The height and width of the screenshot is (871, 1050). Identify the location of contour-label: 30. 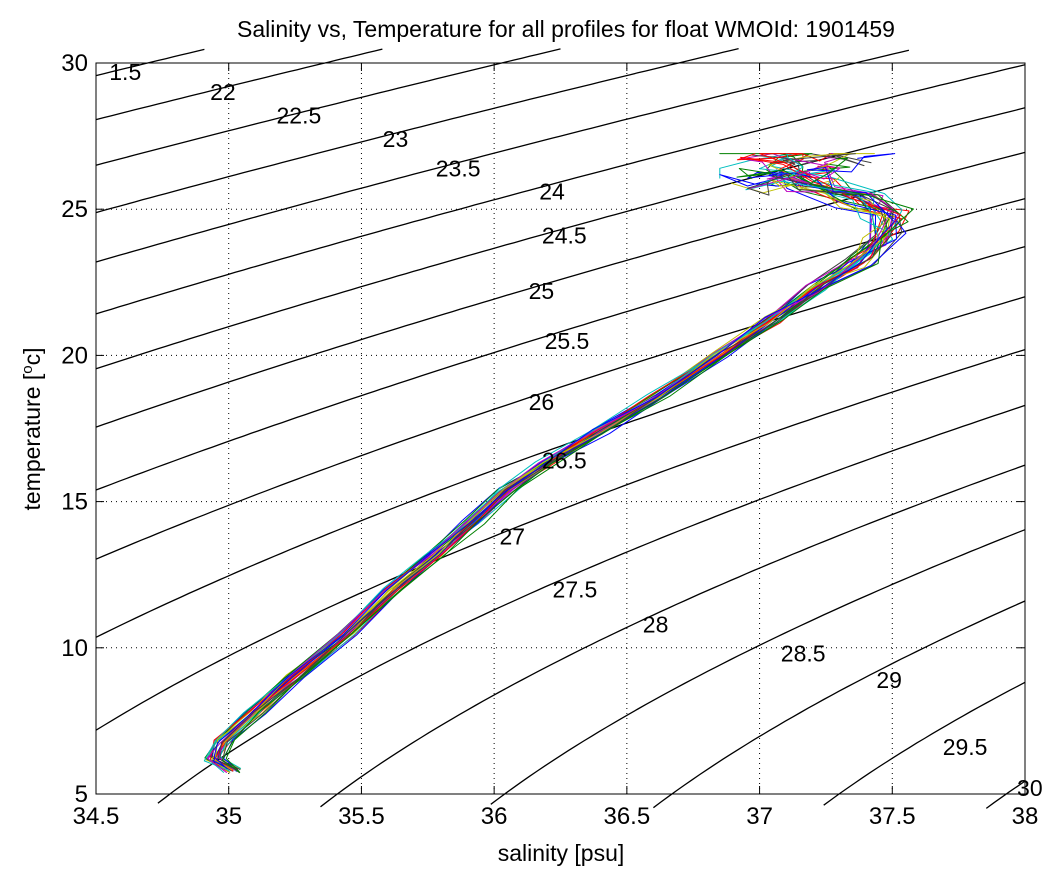
(1030, 788).